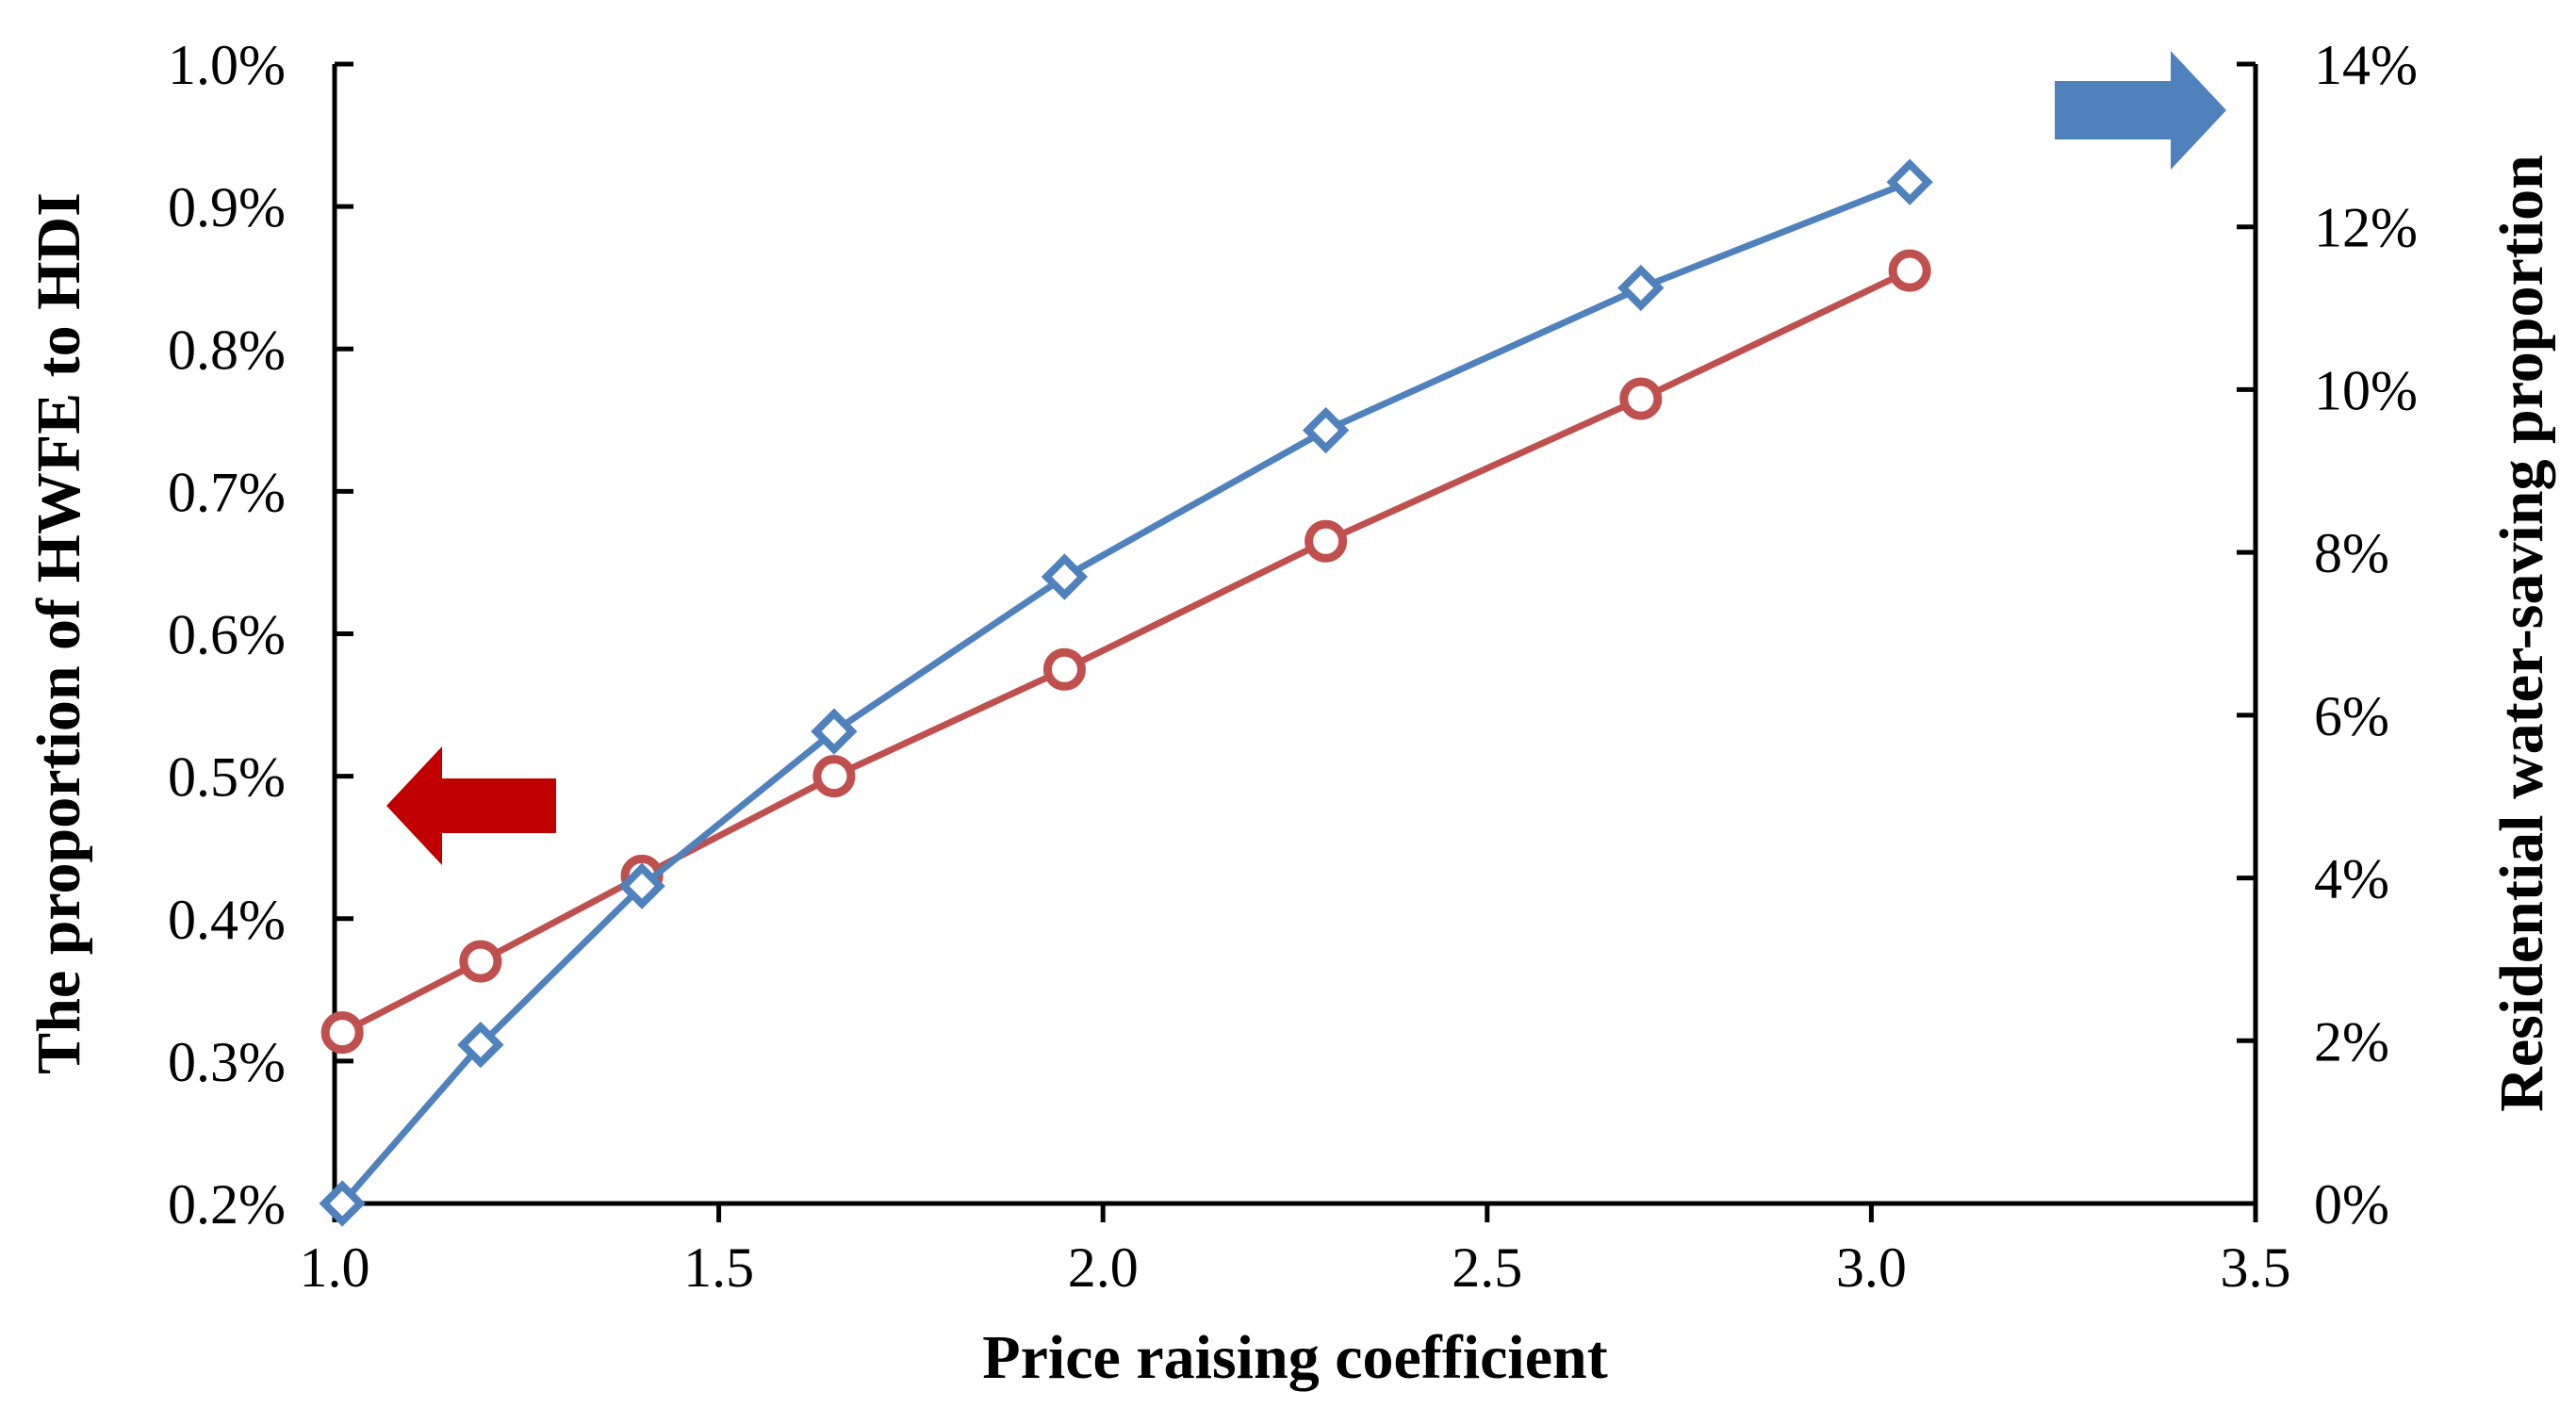 This screenshot has height=1408, width=2576. Describe the element at coordinates (1103, 1267) in the screenshot. I see `x-tick-label: 2.0` at that location.